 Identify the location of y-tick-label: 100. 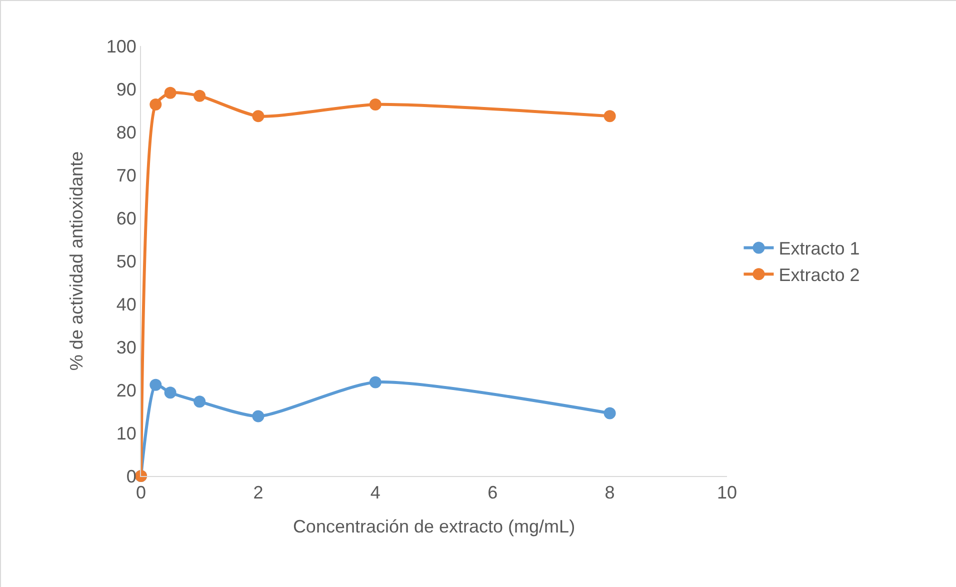
(121, 46).